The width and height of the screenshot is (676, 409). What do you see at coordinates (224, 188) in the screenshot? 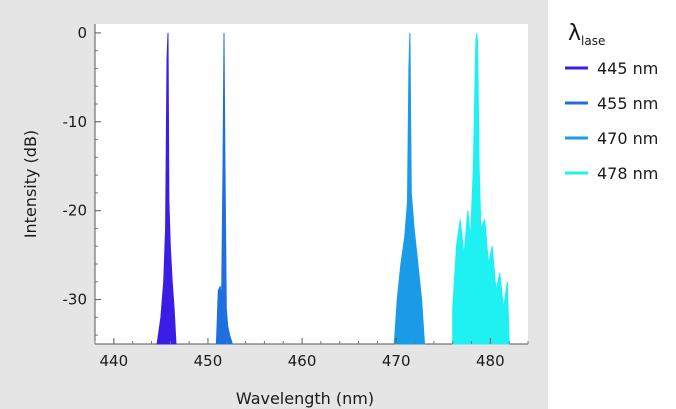
I see `series-2-line` at bounding box center [224, 188].